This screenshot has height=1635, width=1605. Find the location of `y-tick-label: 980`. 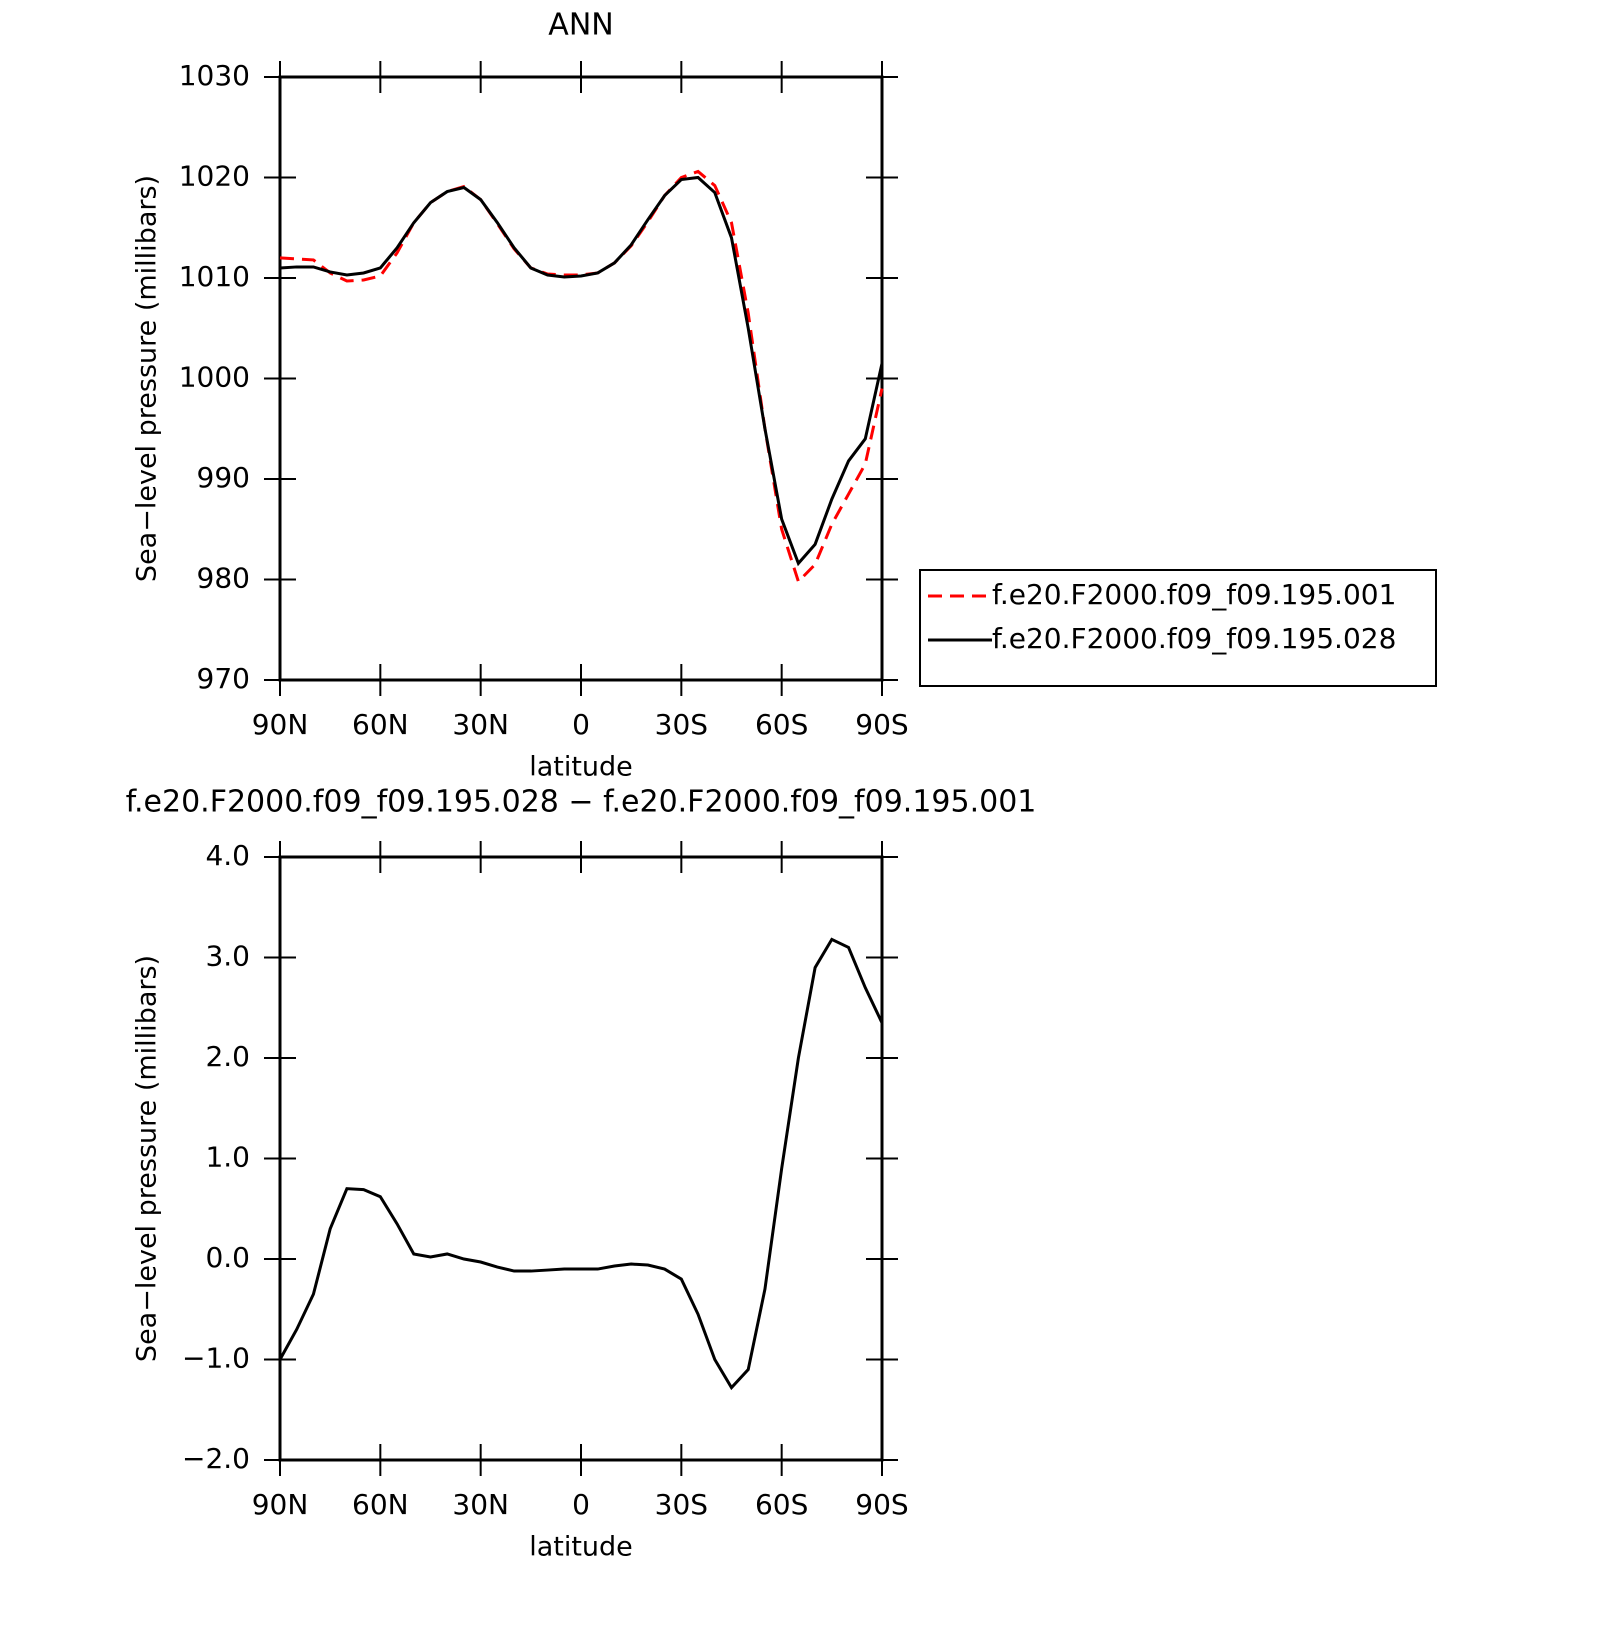

y-tick-label: 980 is located at coordinates (223, 578).